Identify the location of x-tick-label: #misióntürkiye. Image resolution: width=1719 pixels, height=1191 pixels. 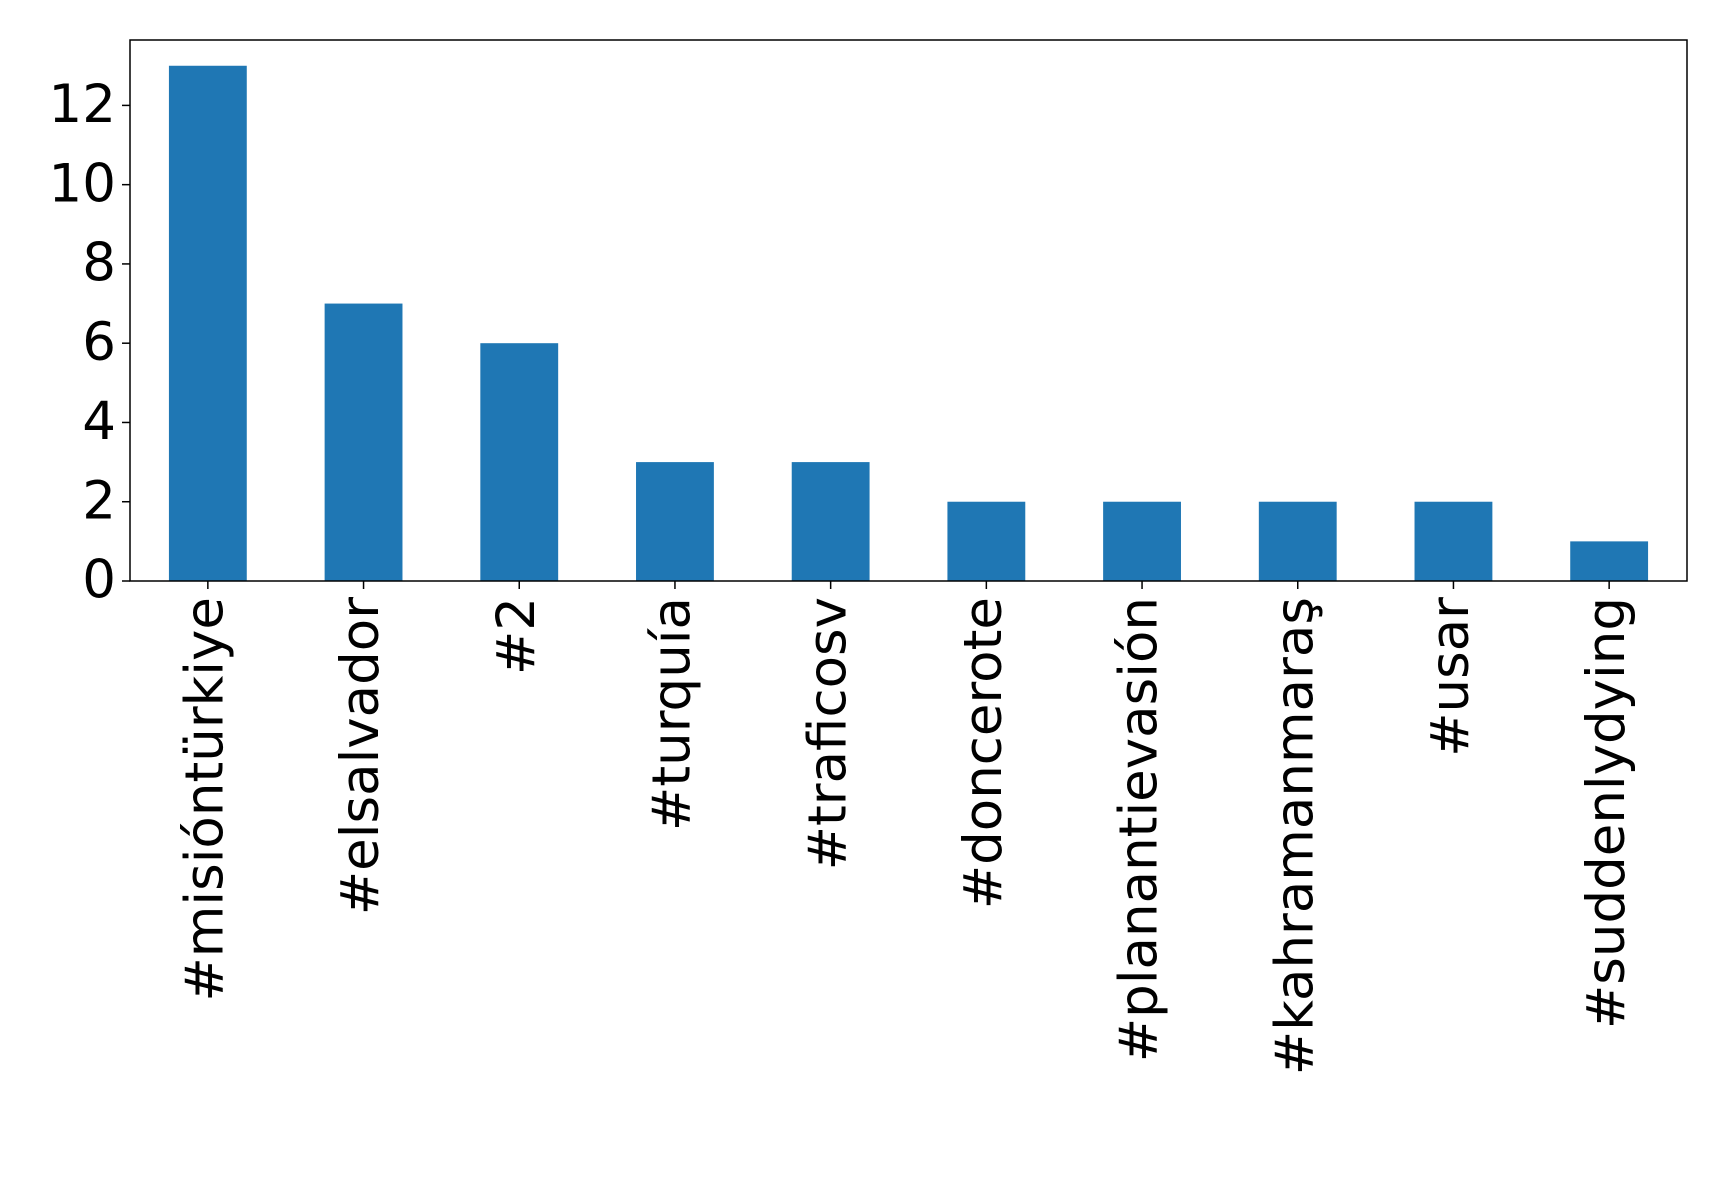
(204, 799).